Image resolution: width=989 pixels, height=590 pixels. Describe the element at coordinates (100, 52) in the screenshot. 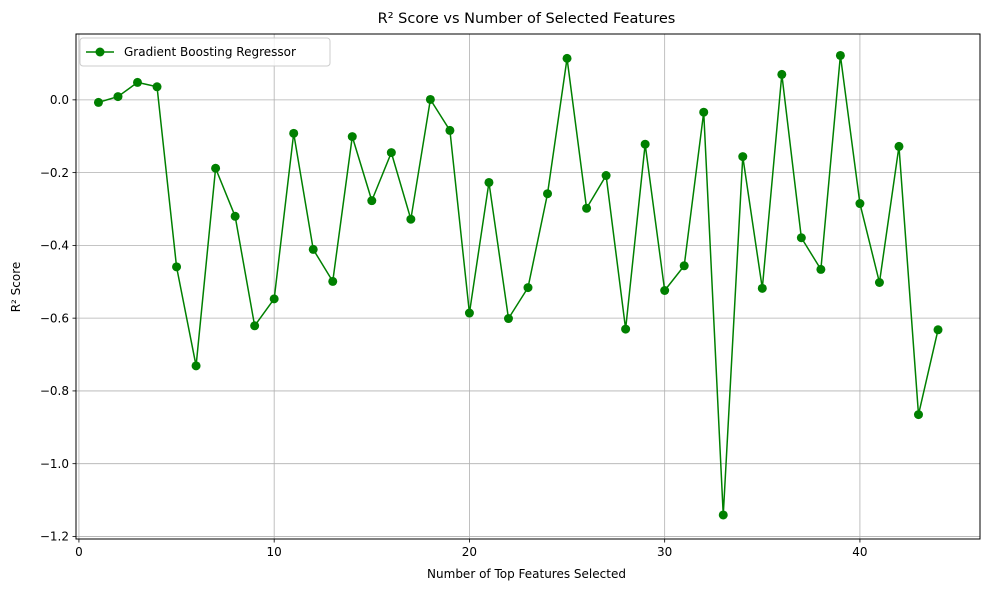

I see `legend-marker` at that location.